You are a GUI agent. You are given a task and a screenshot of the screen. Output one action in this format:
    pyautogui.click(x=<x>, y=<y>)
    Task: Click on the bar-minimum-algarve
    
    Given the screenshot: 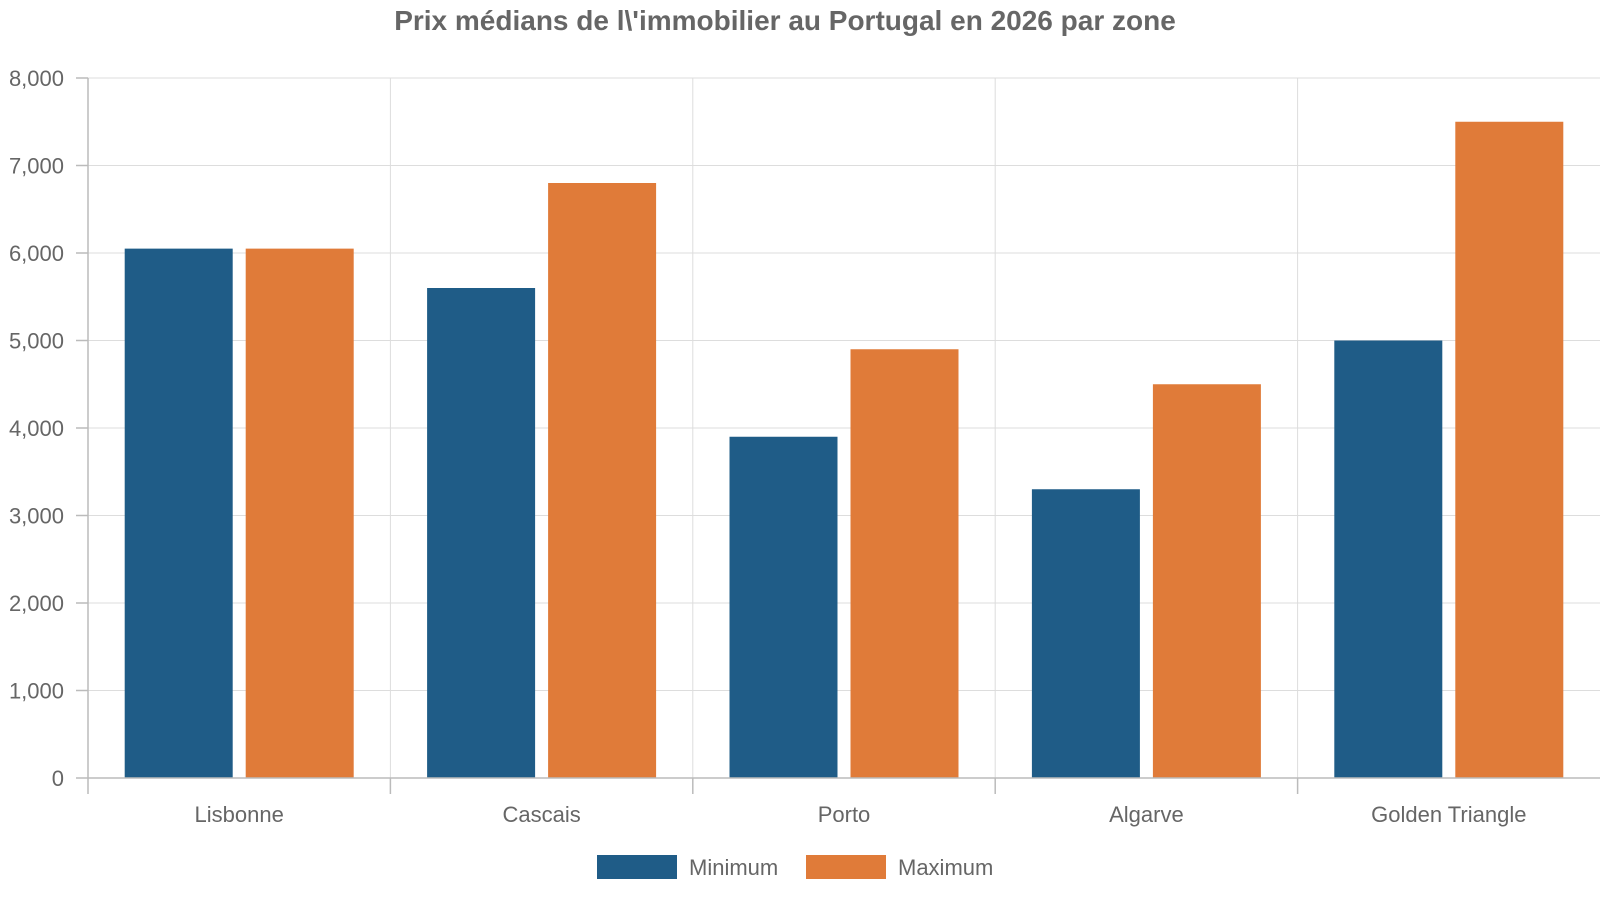 What is the action you would take?
    pyautogui.click(x=1085, y=633)
    